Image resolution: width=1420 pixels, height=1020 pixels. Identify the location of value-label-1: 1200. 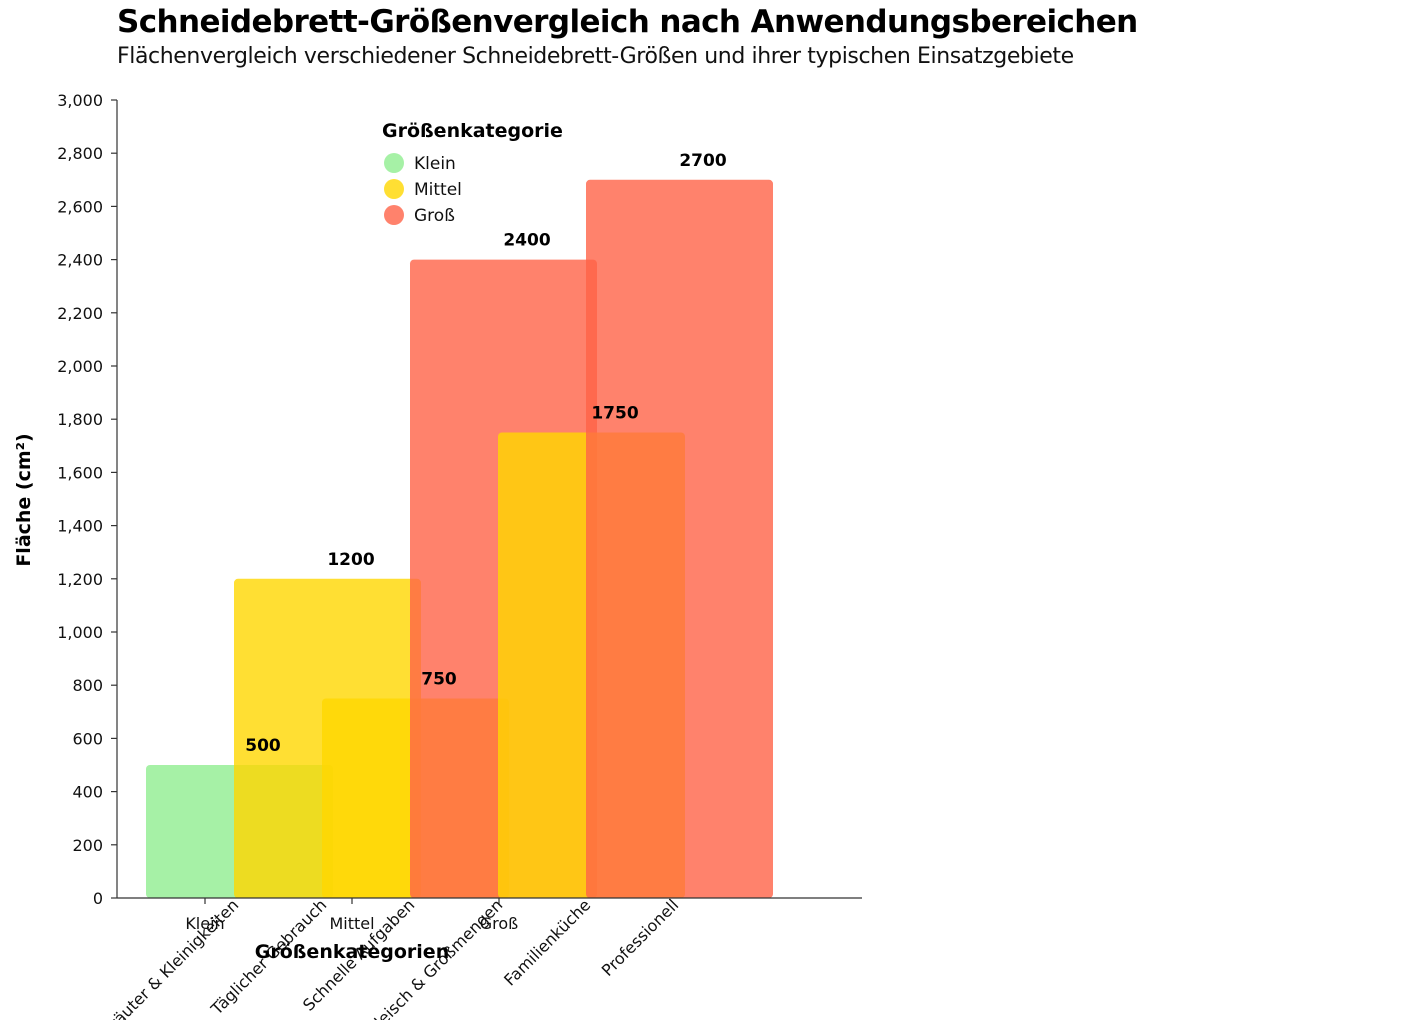
(350, 560).